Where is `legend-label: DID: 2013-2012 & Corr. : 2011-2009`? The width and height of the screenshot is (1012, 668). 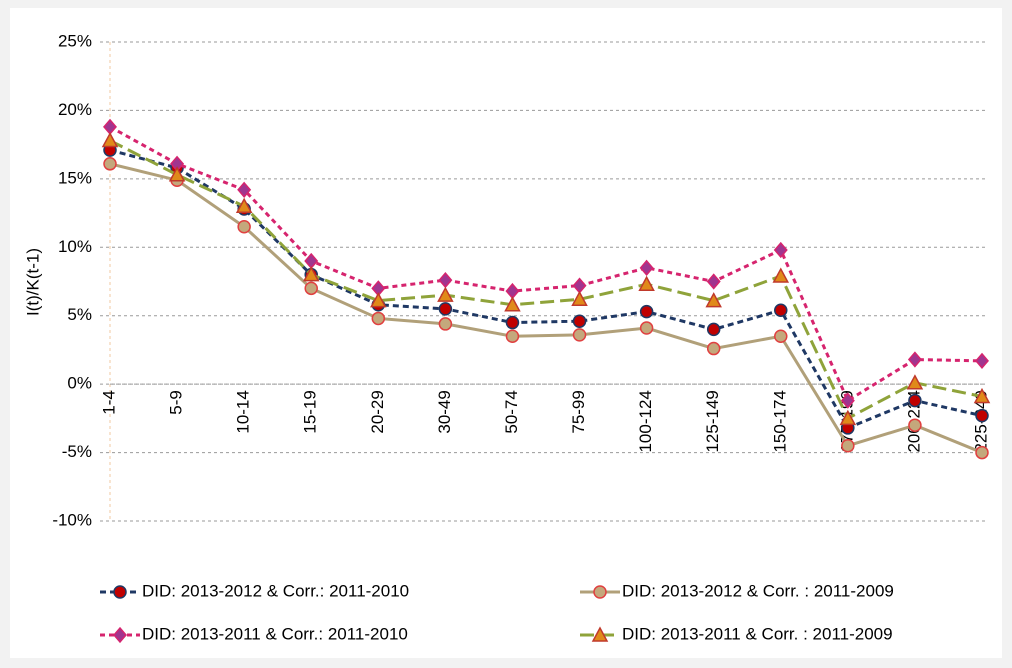 legend-label: DID: 2013-2012 & Corr. : 2011-2009 is located at coordinates (758, 590).